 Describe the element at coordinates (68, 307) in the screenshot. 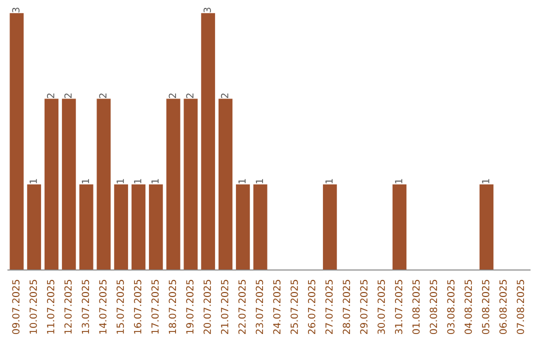

I see `x-tick-label: 12.07.2025` at that location.